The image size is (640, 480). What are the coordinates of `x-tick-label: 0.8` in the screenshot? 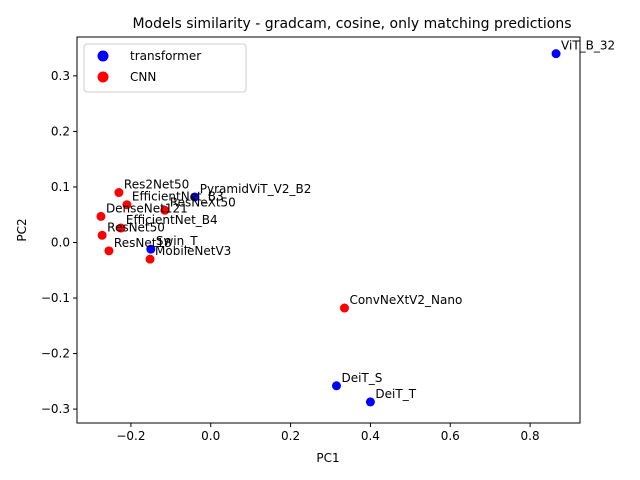 It's located at (530, 436).